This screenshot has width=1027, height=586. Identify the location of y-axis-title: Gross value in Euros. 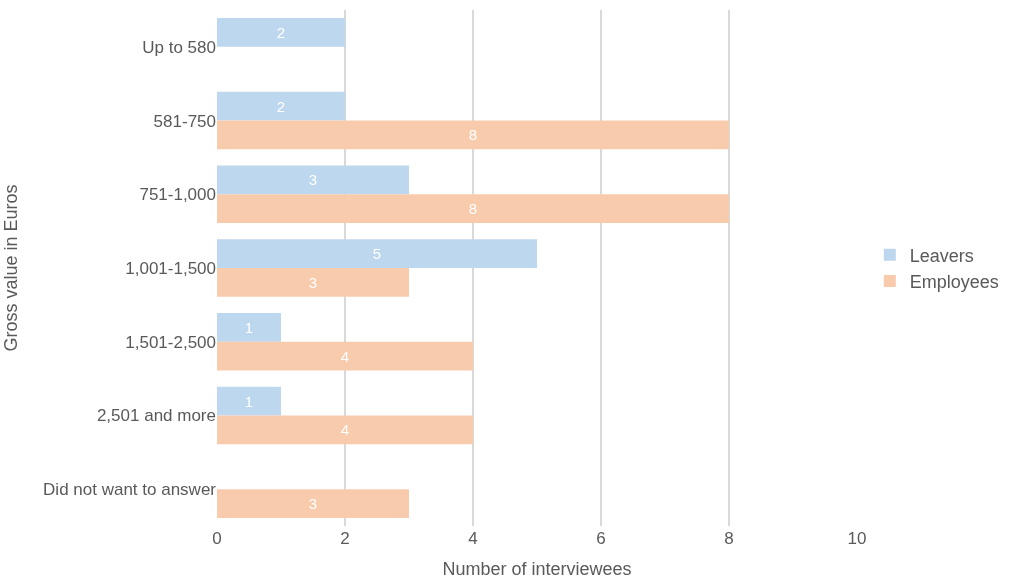
(11, 268).